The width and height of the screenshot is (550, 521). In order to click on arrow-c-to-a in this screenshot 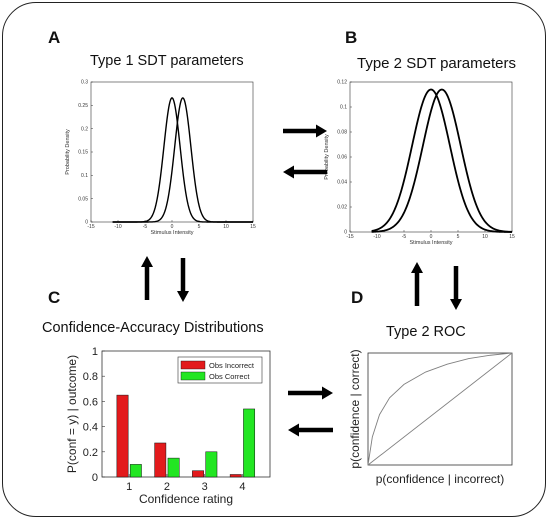, I will do `click(147, 278)`.